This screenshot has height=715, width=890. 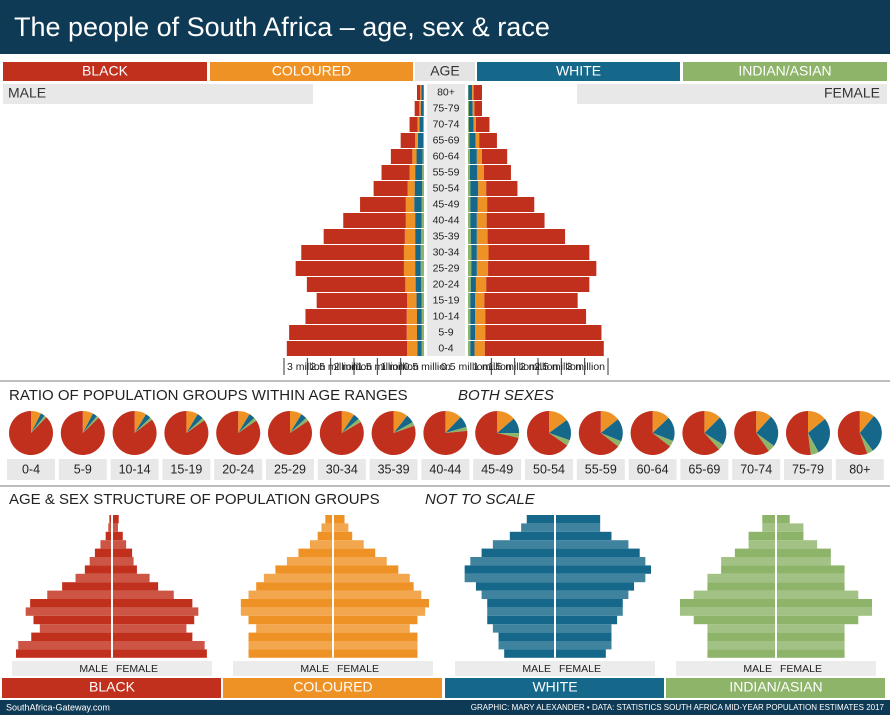 I want to click on pie-label: 35-39, so click(x=394, y=469).